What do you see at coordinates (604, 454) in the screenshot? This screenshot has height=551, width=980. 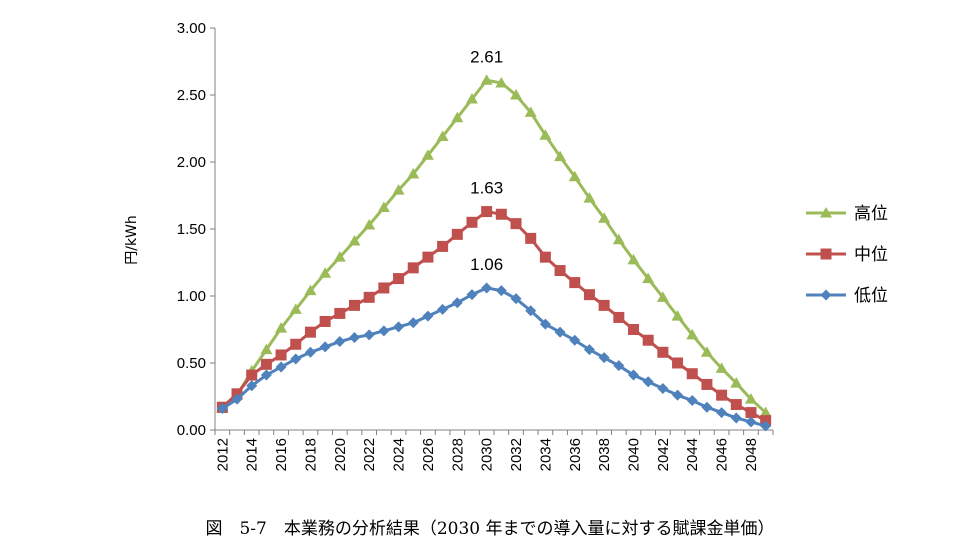 I see `x-tick-label: 2038` at bounding box center [604, 454].